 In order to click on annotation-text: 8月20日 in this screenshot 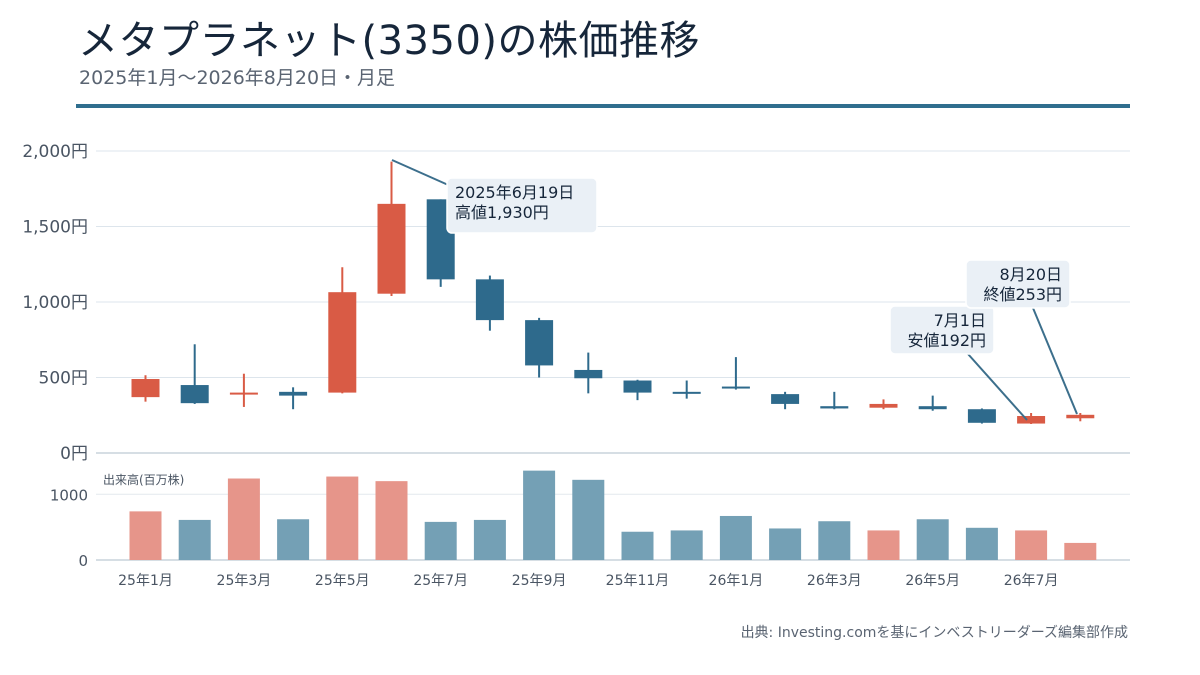, I will do `click(1030, 274)`.